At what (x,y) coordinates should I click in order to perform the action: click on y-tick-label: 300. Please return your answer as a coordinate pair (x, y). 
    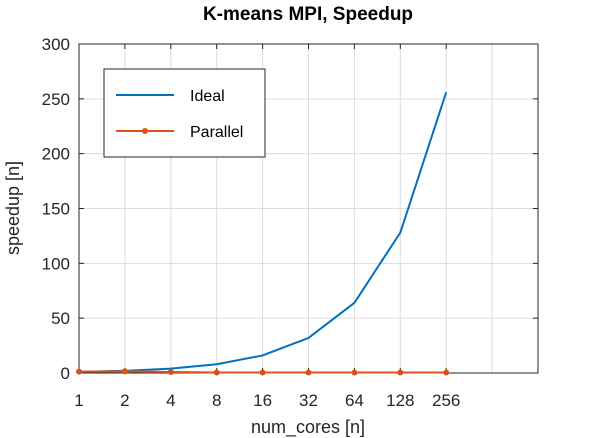
    Looking at the image, I should click on (56, 44).